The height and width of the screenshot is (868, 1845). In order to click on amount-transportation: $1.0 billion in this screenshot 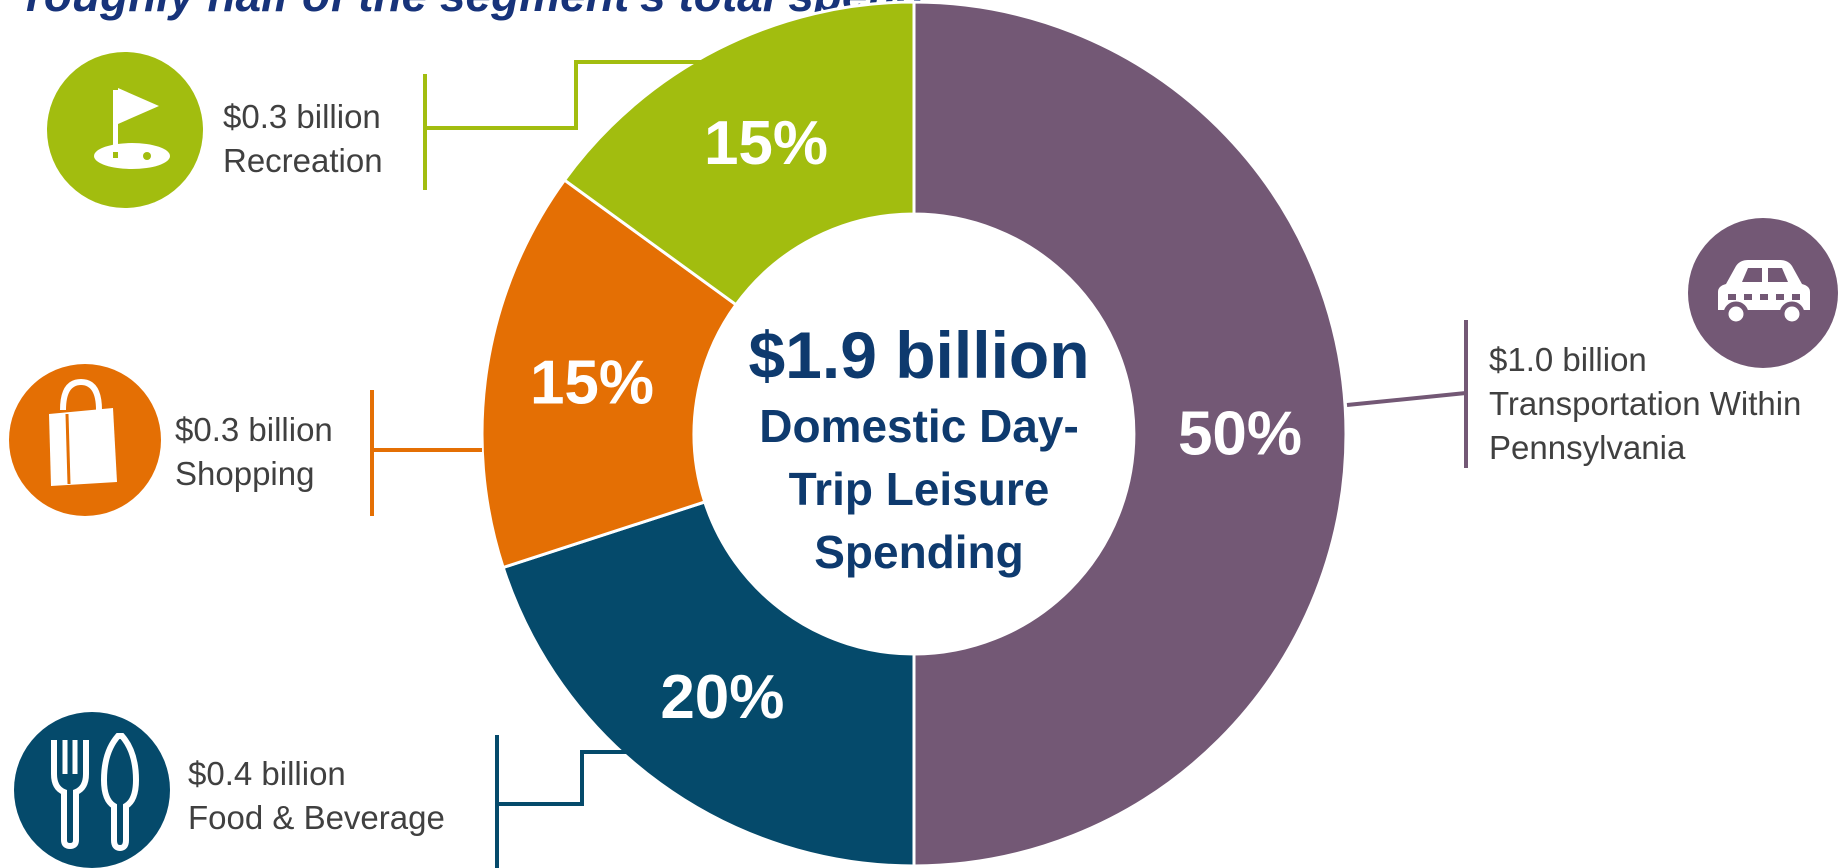, I will do `click(1568, 359)`.